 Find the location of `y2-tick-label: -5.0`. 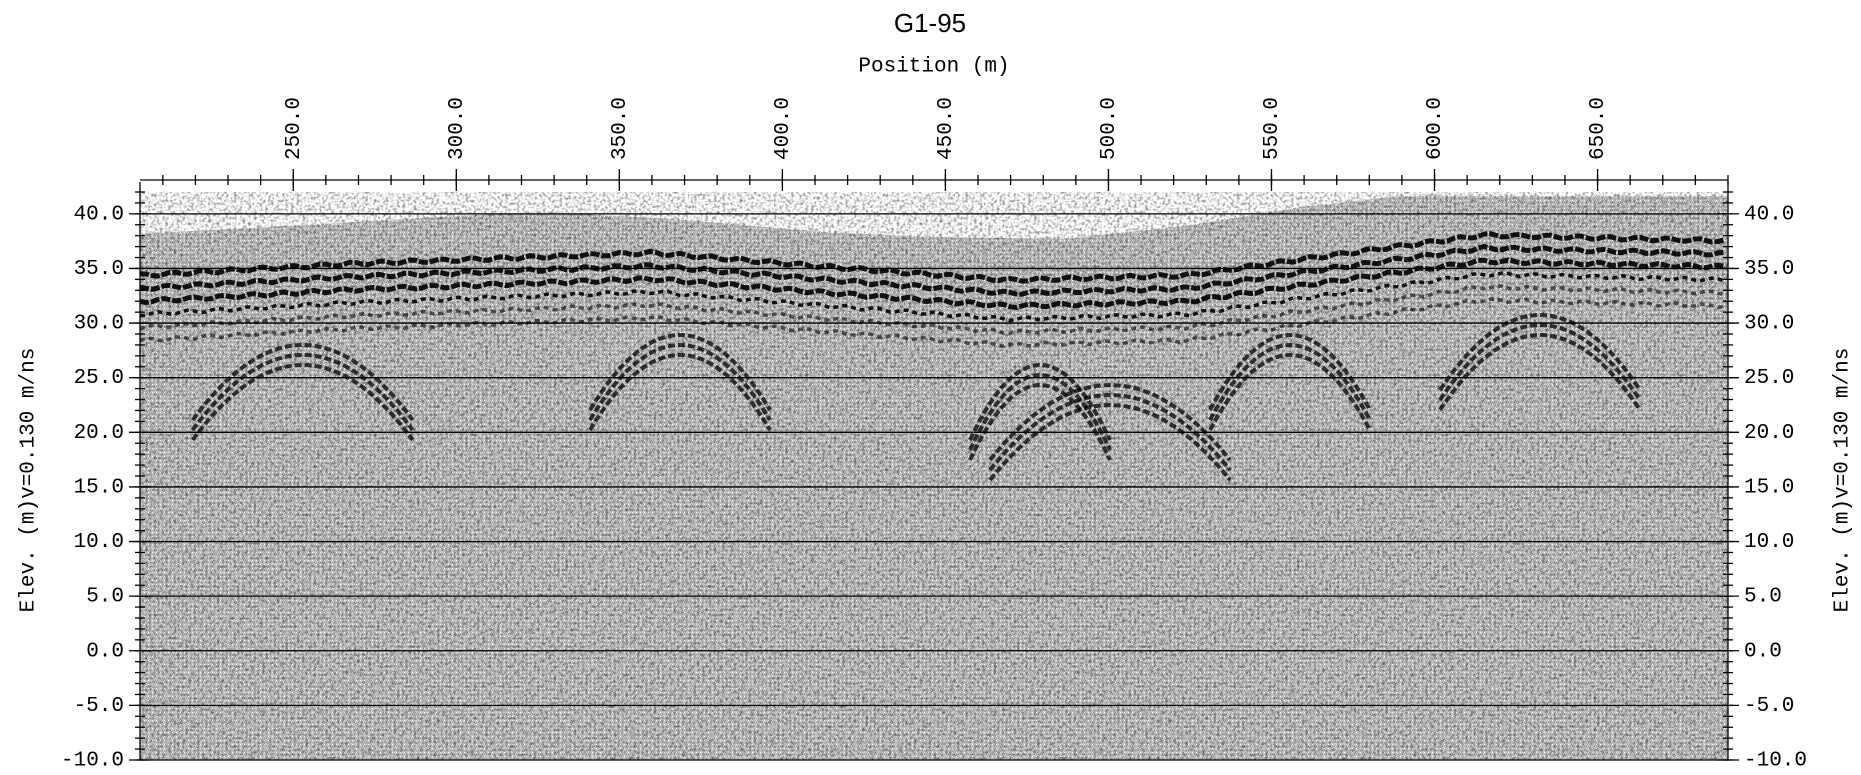

y2-tick-label: -5.0 is located at coordinates (1769, 706).